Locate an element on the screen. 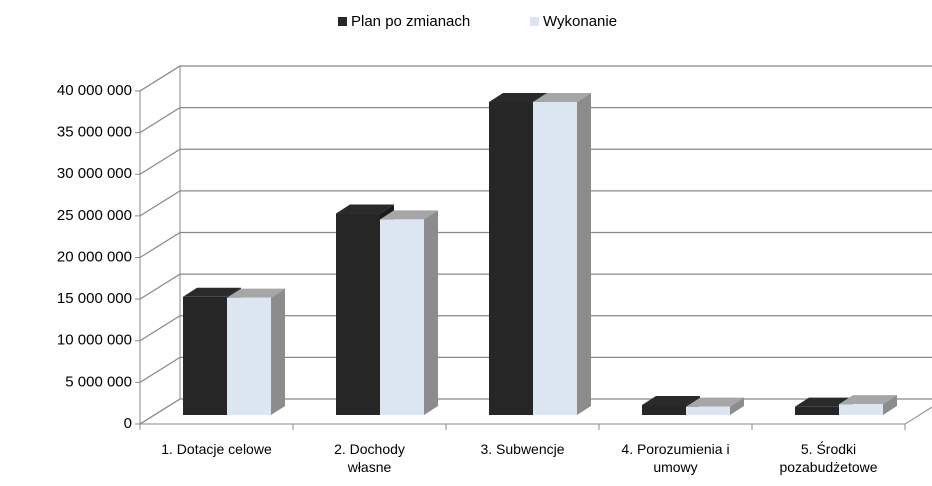 The image size is (932, 486). y-tick-label: 5 000 000 is located at coordinates (98, 381).